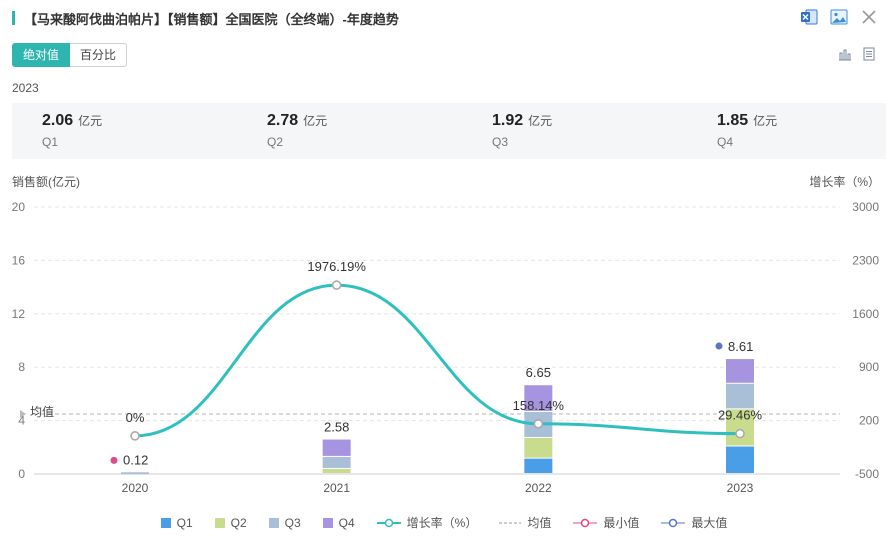 This screenshot has height=543, width=888. Describe the element at coordinates (747, 130) in the screenshot. I see `summary-item-q4: 1.85 亿元 Q4` at that location.